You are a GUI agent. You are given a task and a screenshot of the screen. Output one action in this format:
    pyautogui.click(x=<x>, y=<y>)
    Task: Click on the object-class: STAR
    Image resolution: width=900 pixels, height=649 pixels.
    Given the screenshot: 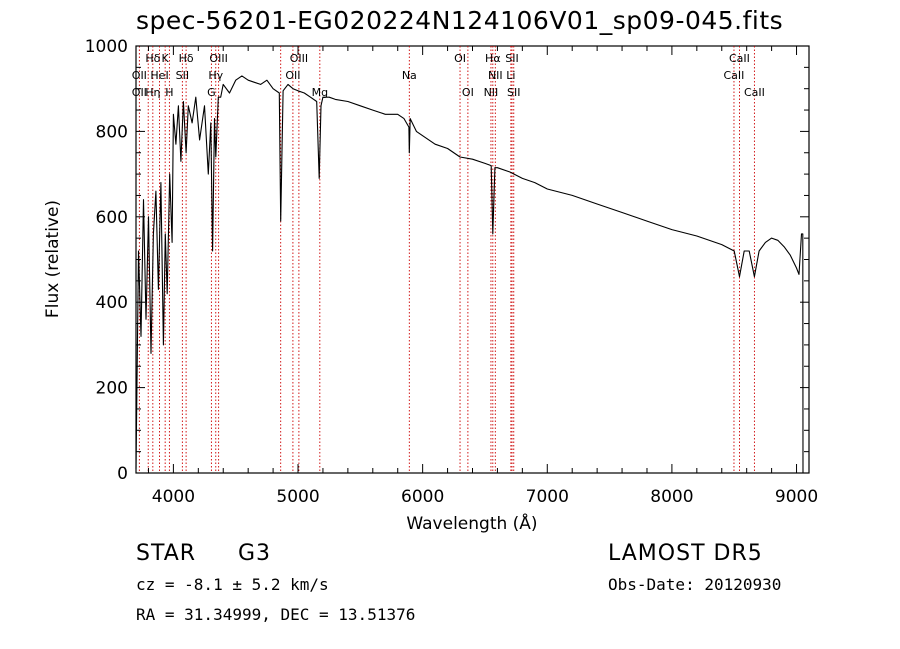 What is the action you would take?
    pyautogui.click(x=166, y=553)
    